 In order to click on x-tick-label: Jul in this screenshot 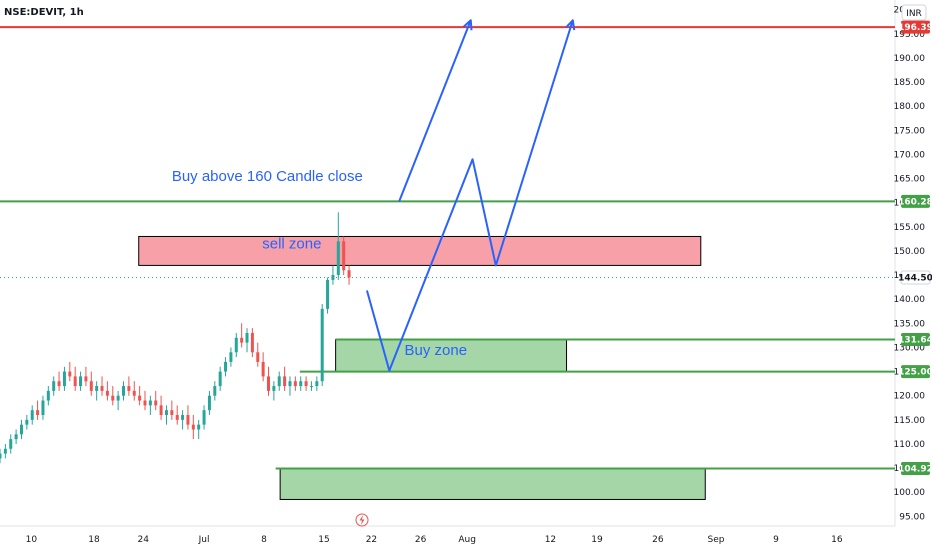, I will do `click(204, 540)`.